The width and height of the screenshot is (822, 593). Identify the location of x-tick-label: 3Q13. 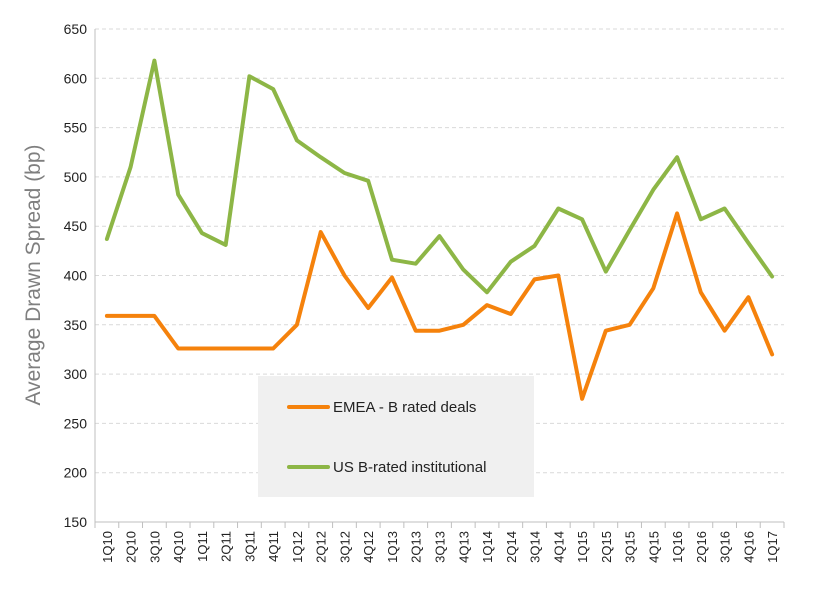
(440, 547).